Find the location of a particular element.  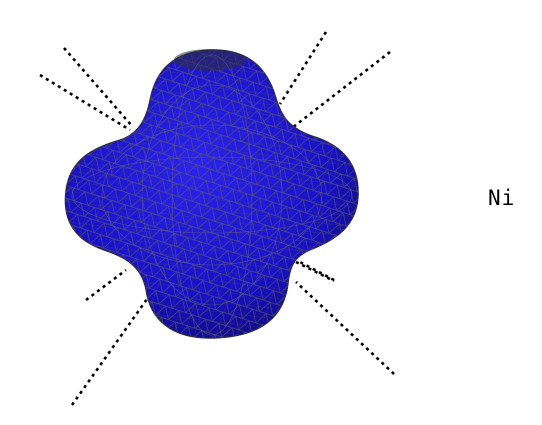

axis-line-upper-right-inner is located at coordinates (303, 68).